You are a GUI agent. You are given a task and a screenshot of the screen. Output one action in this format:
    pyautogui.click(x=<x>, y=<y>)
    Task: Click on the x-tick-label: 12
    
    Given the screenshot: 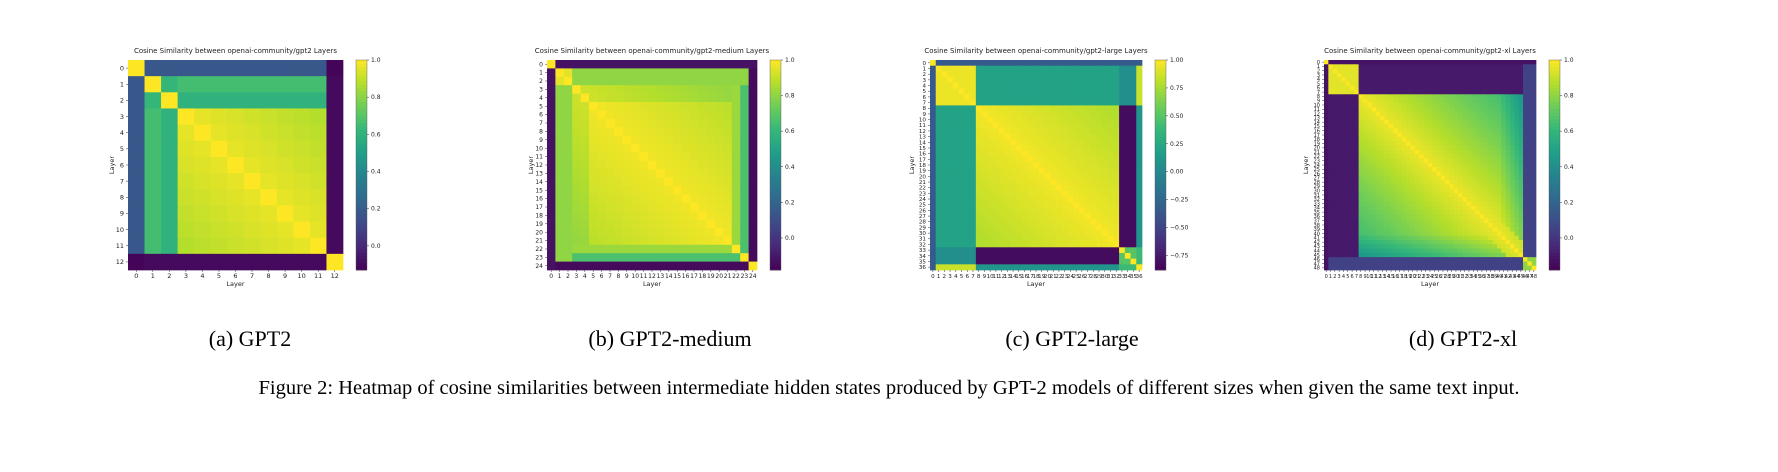 What is the action you would take?
    pyautogui.click(x=652, y=276)
    